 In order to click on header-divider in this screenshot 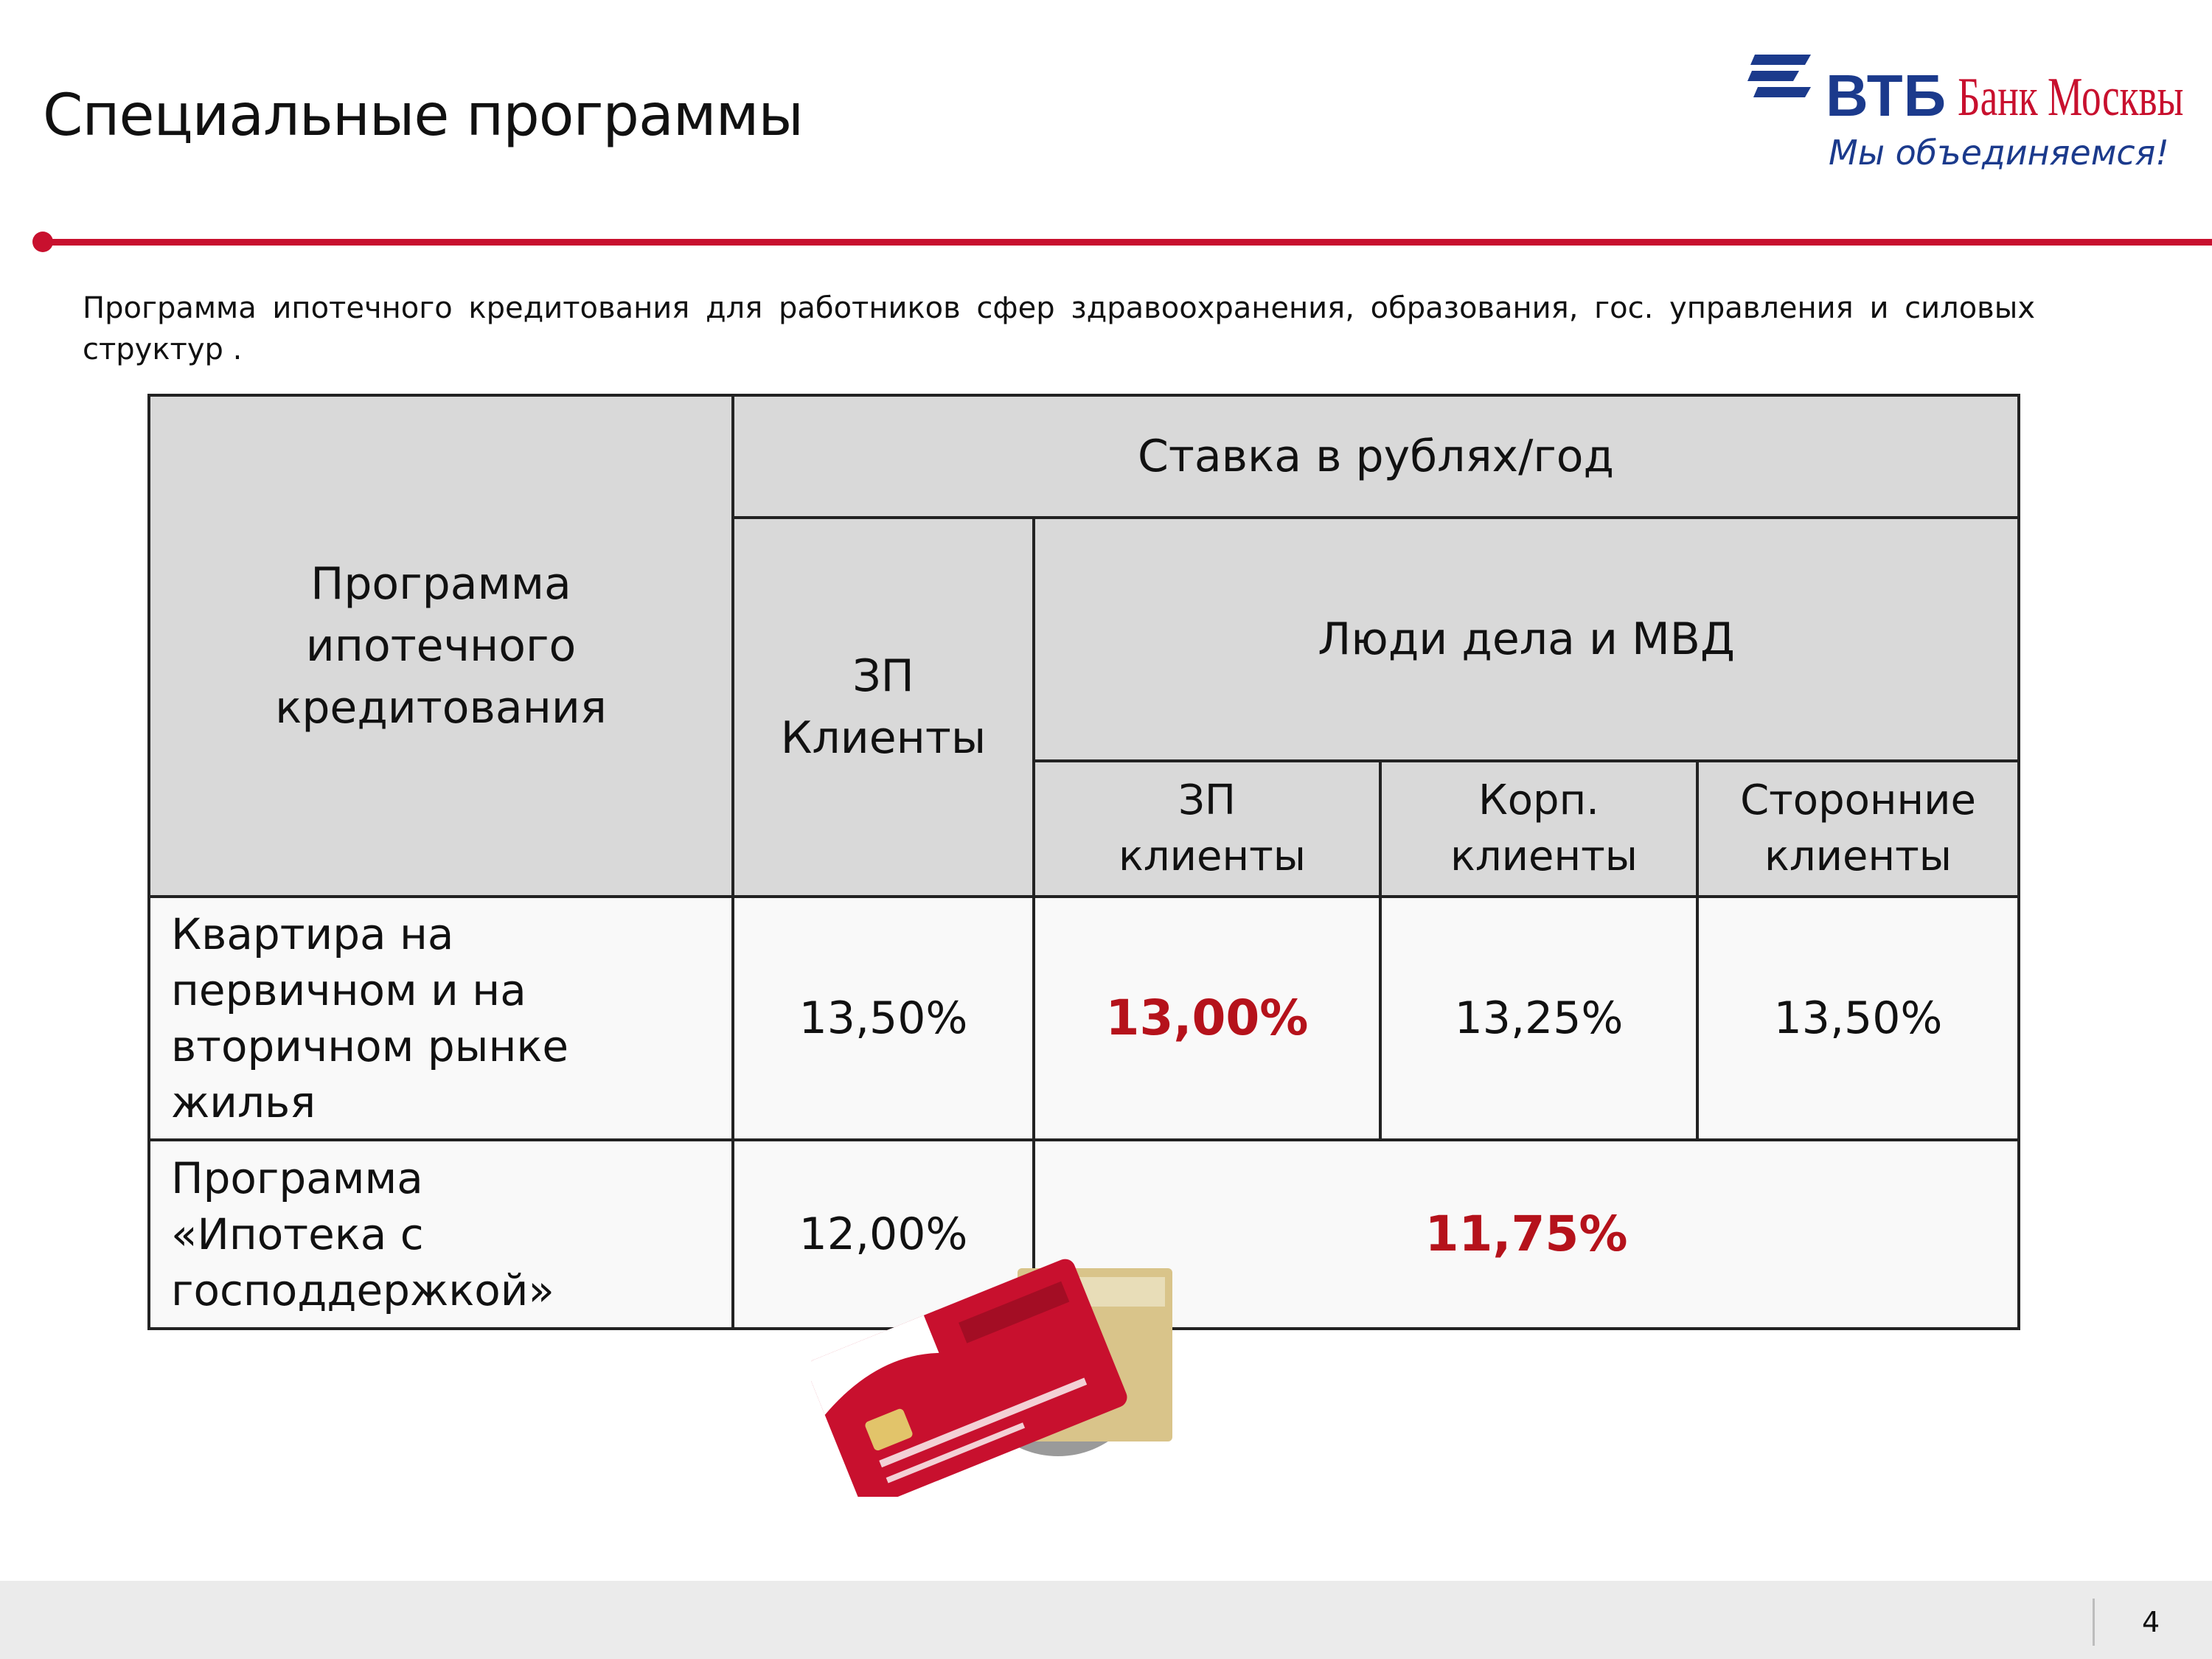, I will do `click(1127, 242)`.